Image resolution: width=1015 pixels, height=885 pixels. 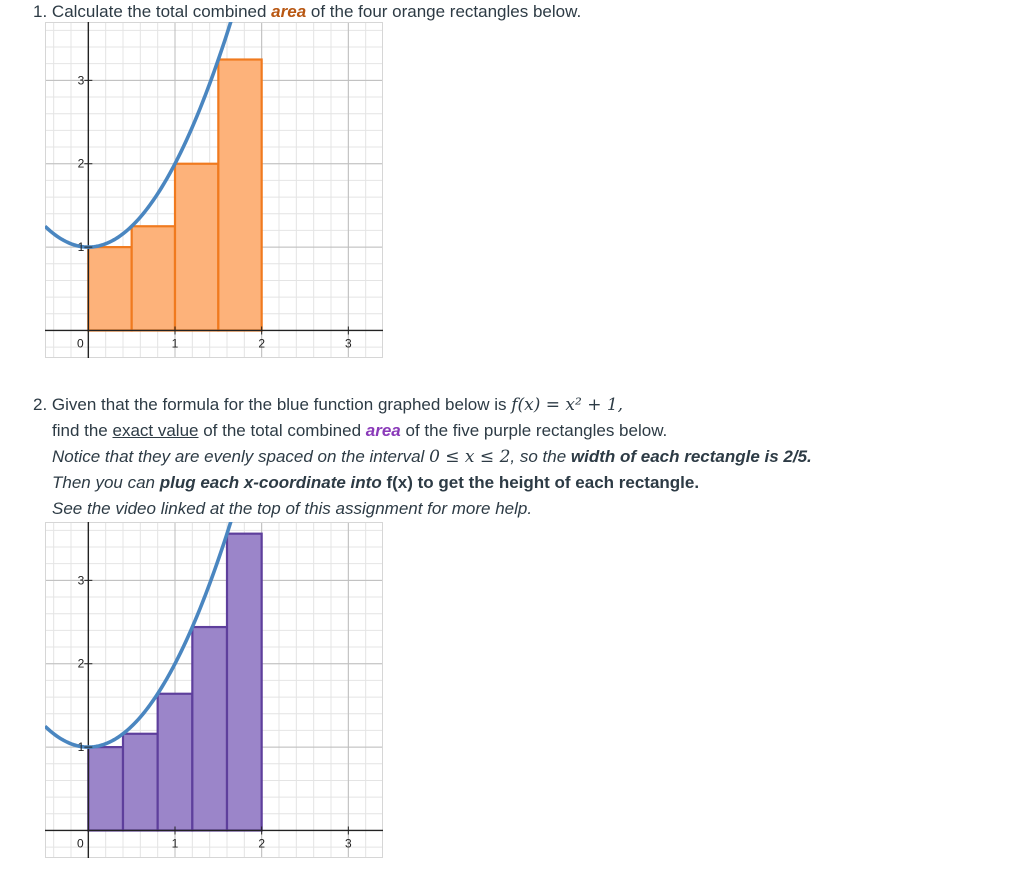 What do you see at coordinates (470, 457) in the screenshot?
I see `interval-expression: 0 ≤ x ≤ 2` at bounding box center [470, 457].